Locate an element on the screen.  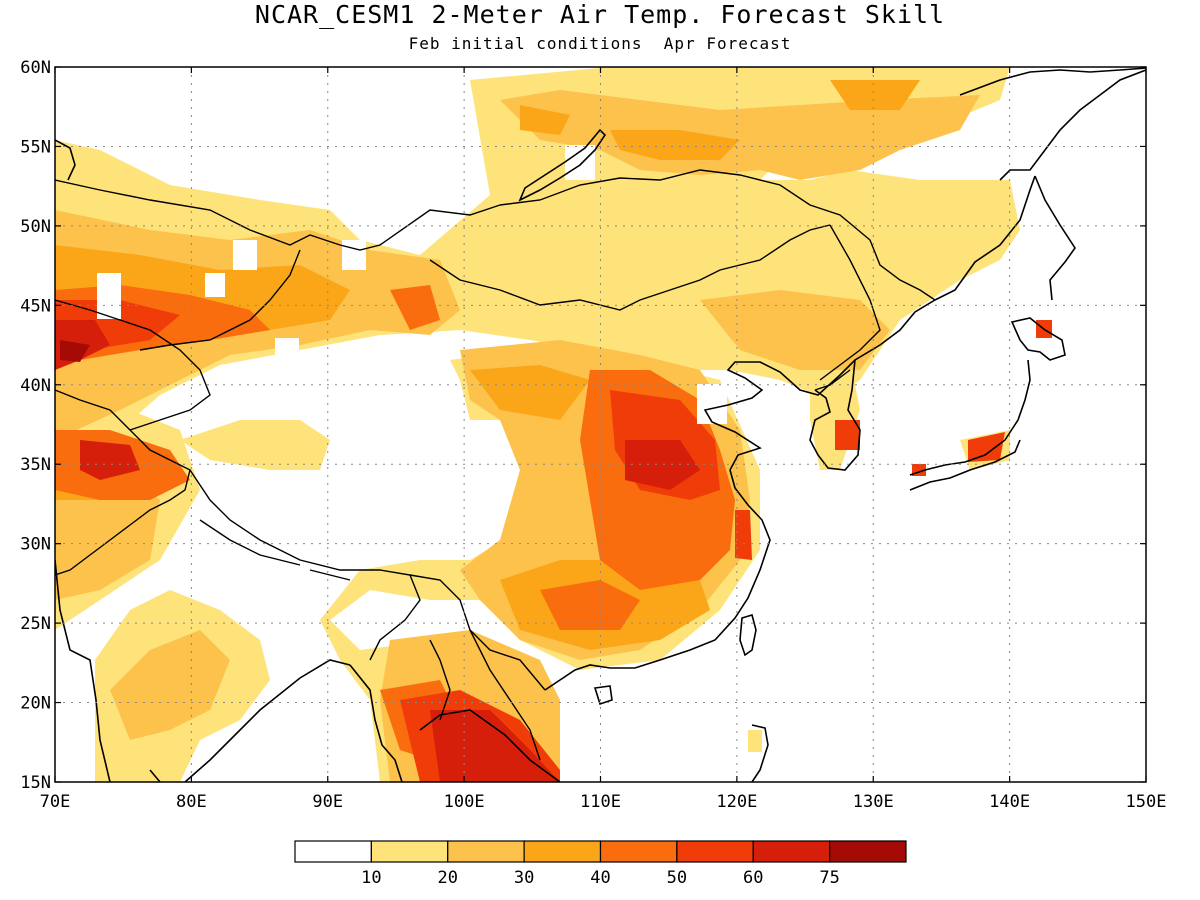
coastline-india is located at coordinates (83, 670).